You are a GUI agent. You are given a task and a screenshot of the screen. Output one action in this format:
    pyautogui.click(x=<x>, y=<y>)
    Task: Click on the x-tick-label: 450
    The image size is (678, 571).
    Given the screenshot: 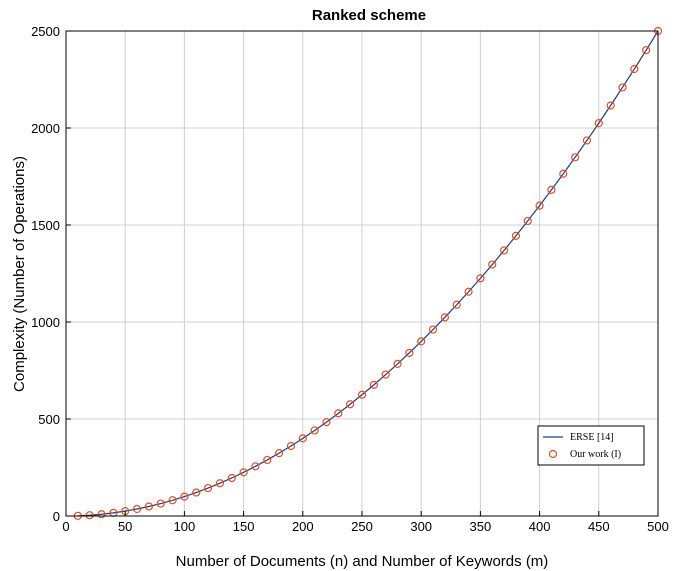 What is the action you would take?
    pyautogui.click(x=599, y=526)
    